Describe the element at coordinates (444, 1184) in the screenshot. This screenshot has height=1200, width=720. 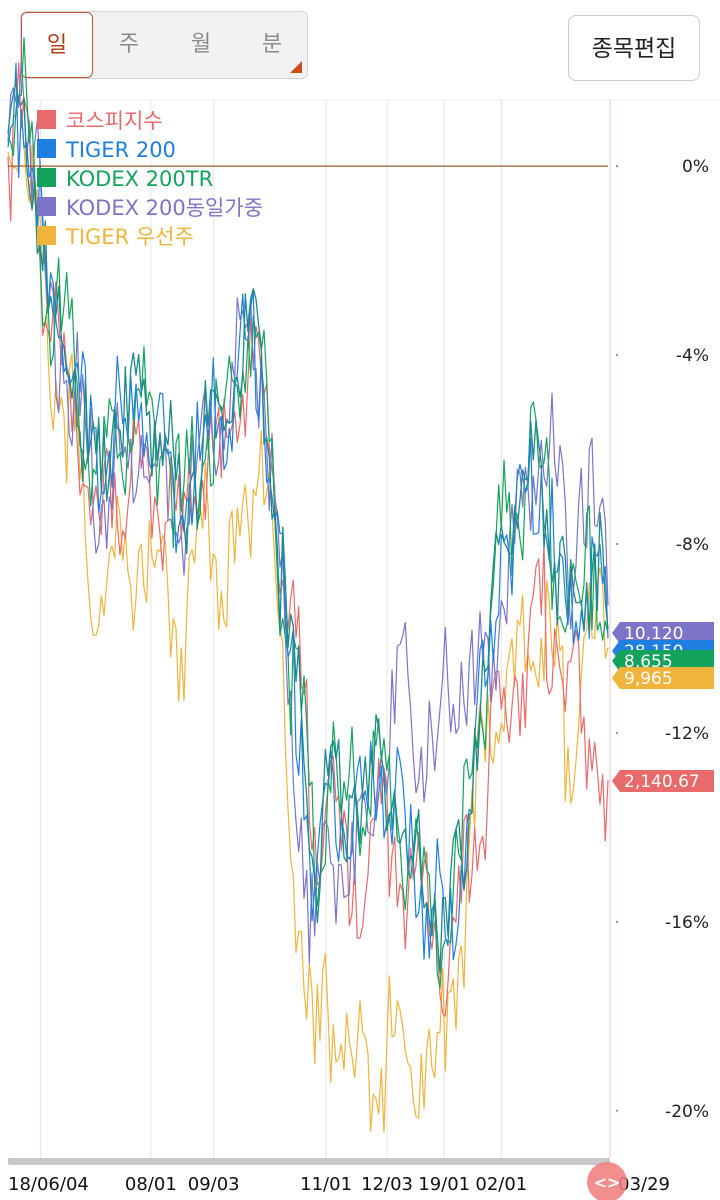
I see `x-tick-label: 19/01` at that location.